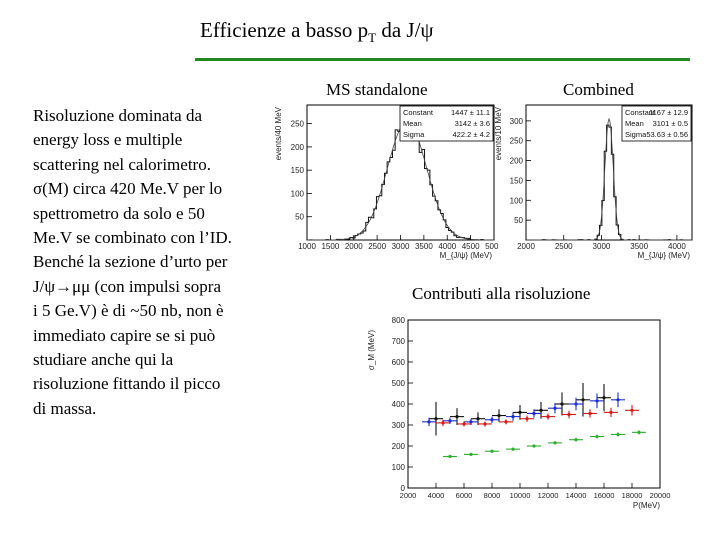 This screenshot has width=720, height=540. What do you see at coordinates (604, 495) in the screenshot?
I see `x-tick-label: 16000` at bounding box center [604, 495].